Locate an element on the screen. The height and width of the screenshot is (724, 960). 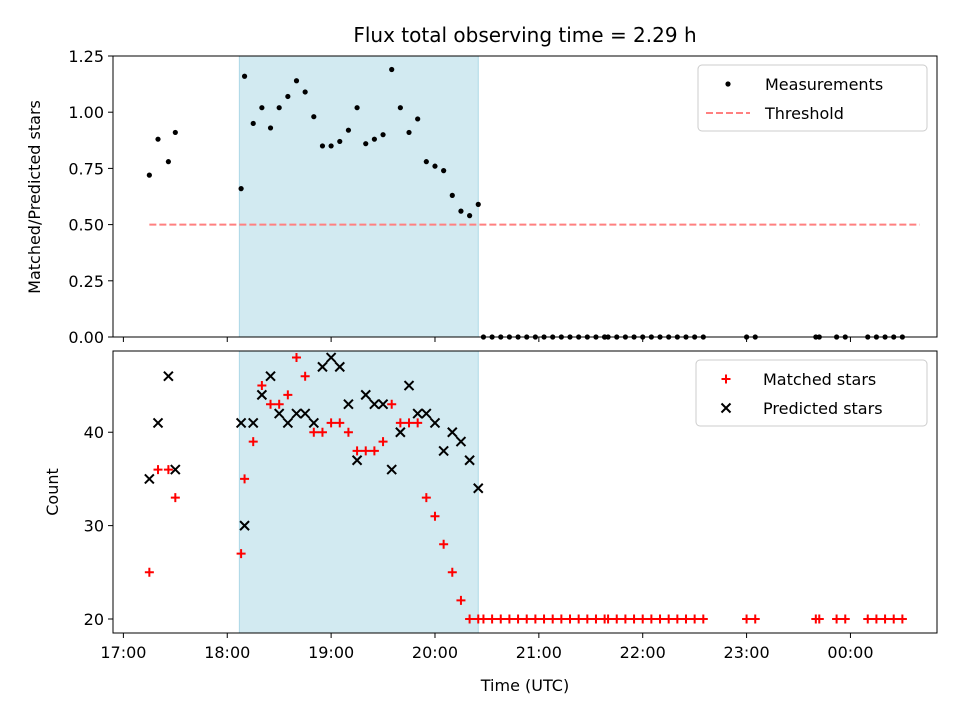
top-observing-span is located at coordinates (358, 196).